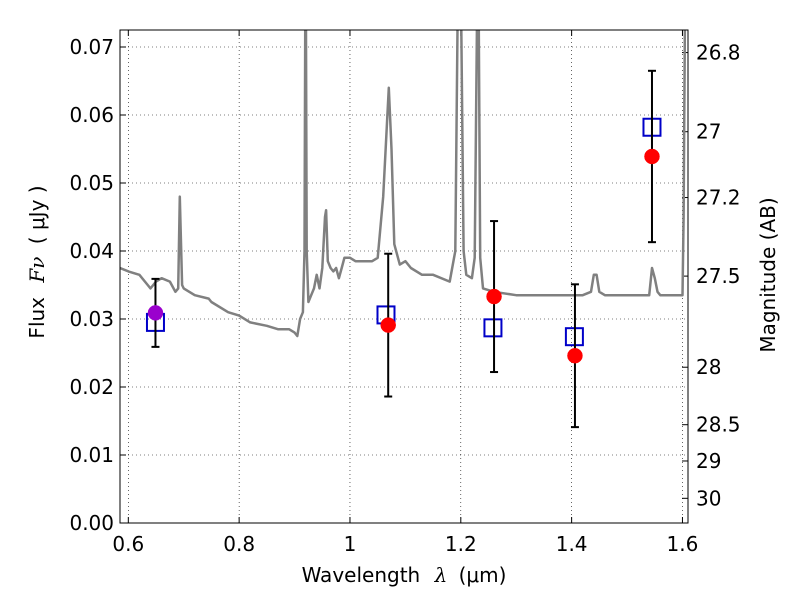 This screenshot has height=600, width=800. Describe the element at coordinates (91, 115) in the screenshot. I see `y-tick-label: 0.06` at that location.